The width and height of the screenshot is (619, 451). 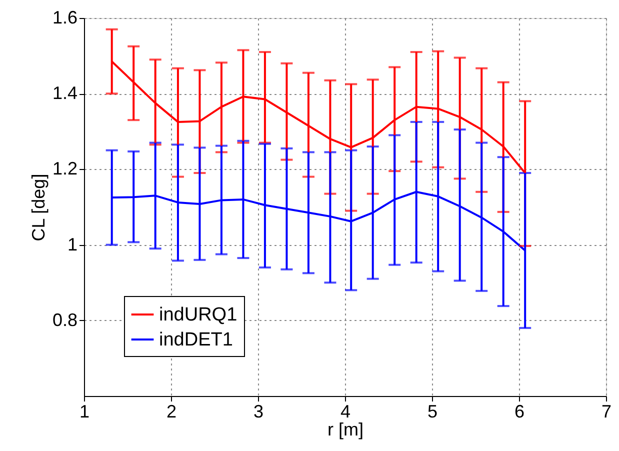 What do you see at coordinates (606, 412) in the screenshot?
I see `x-tick-label: 7` at bounding box center [606, 412].